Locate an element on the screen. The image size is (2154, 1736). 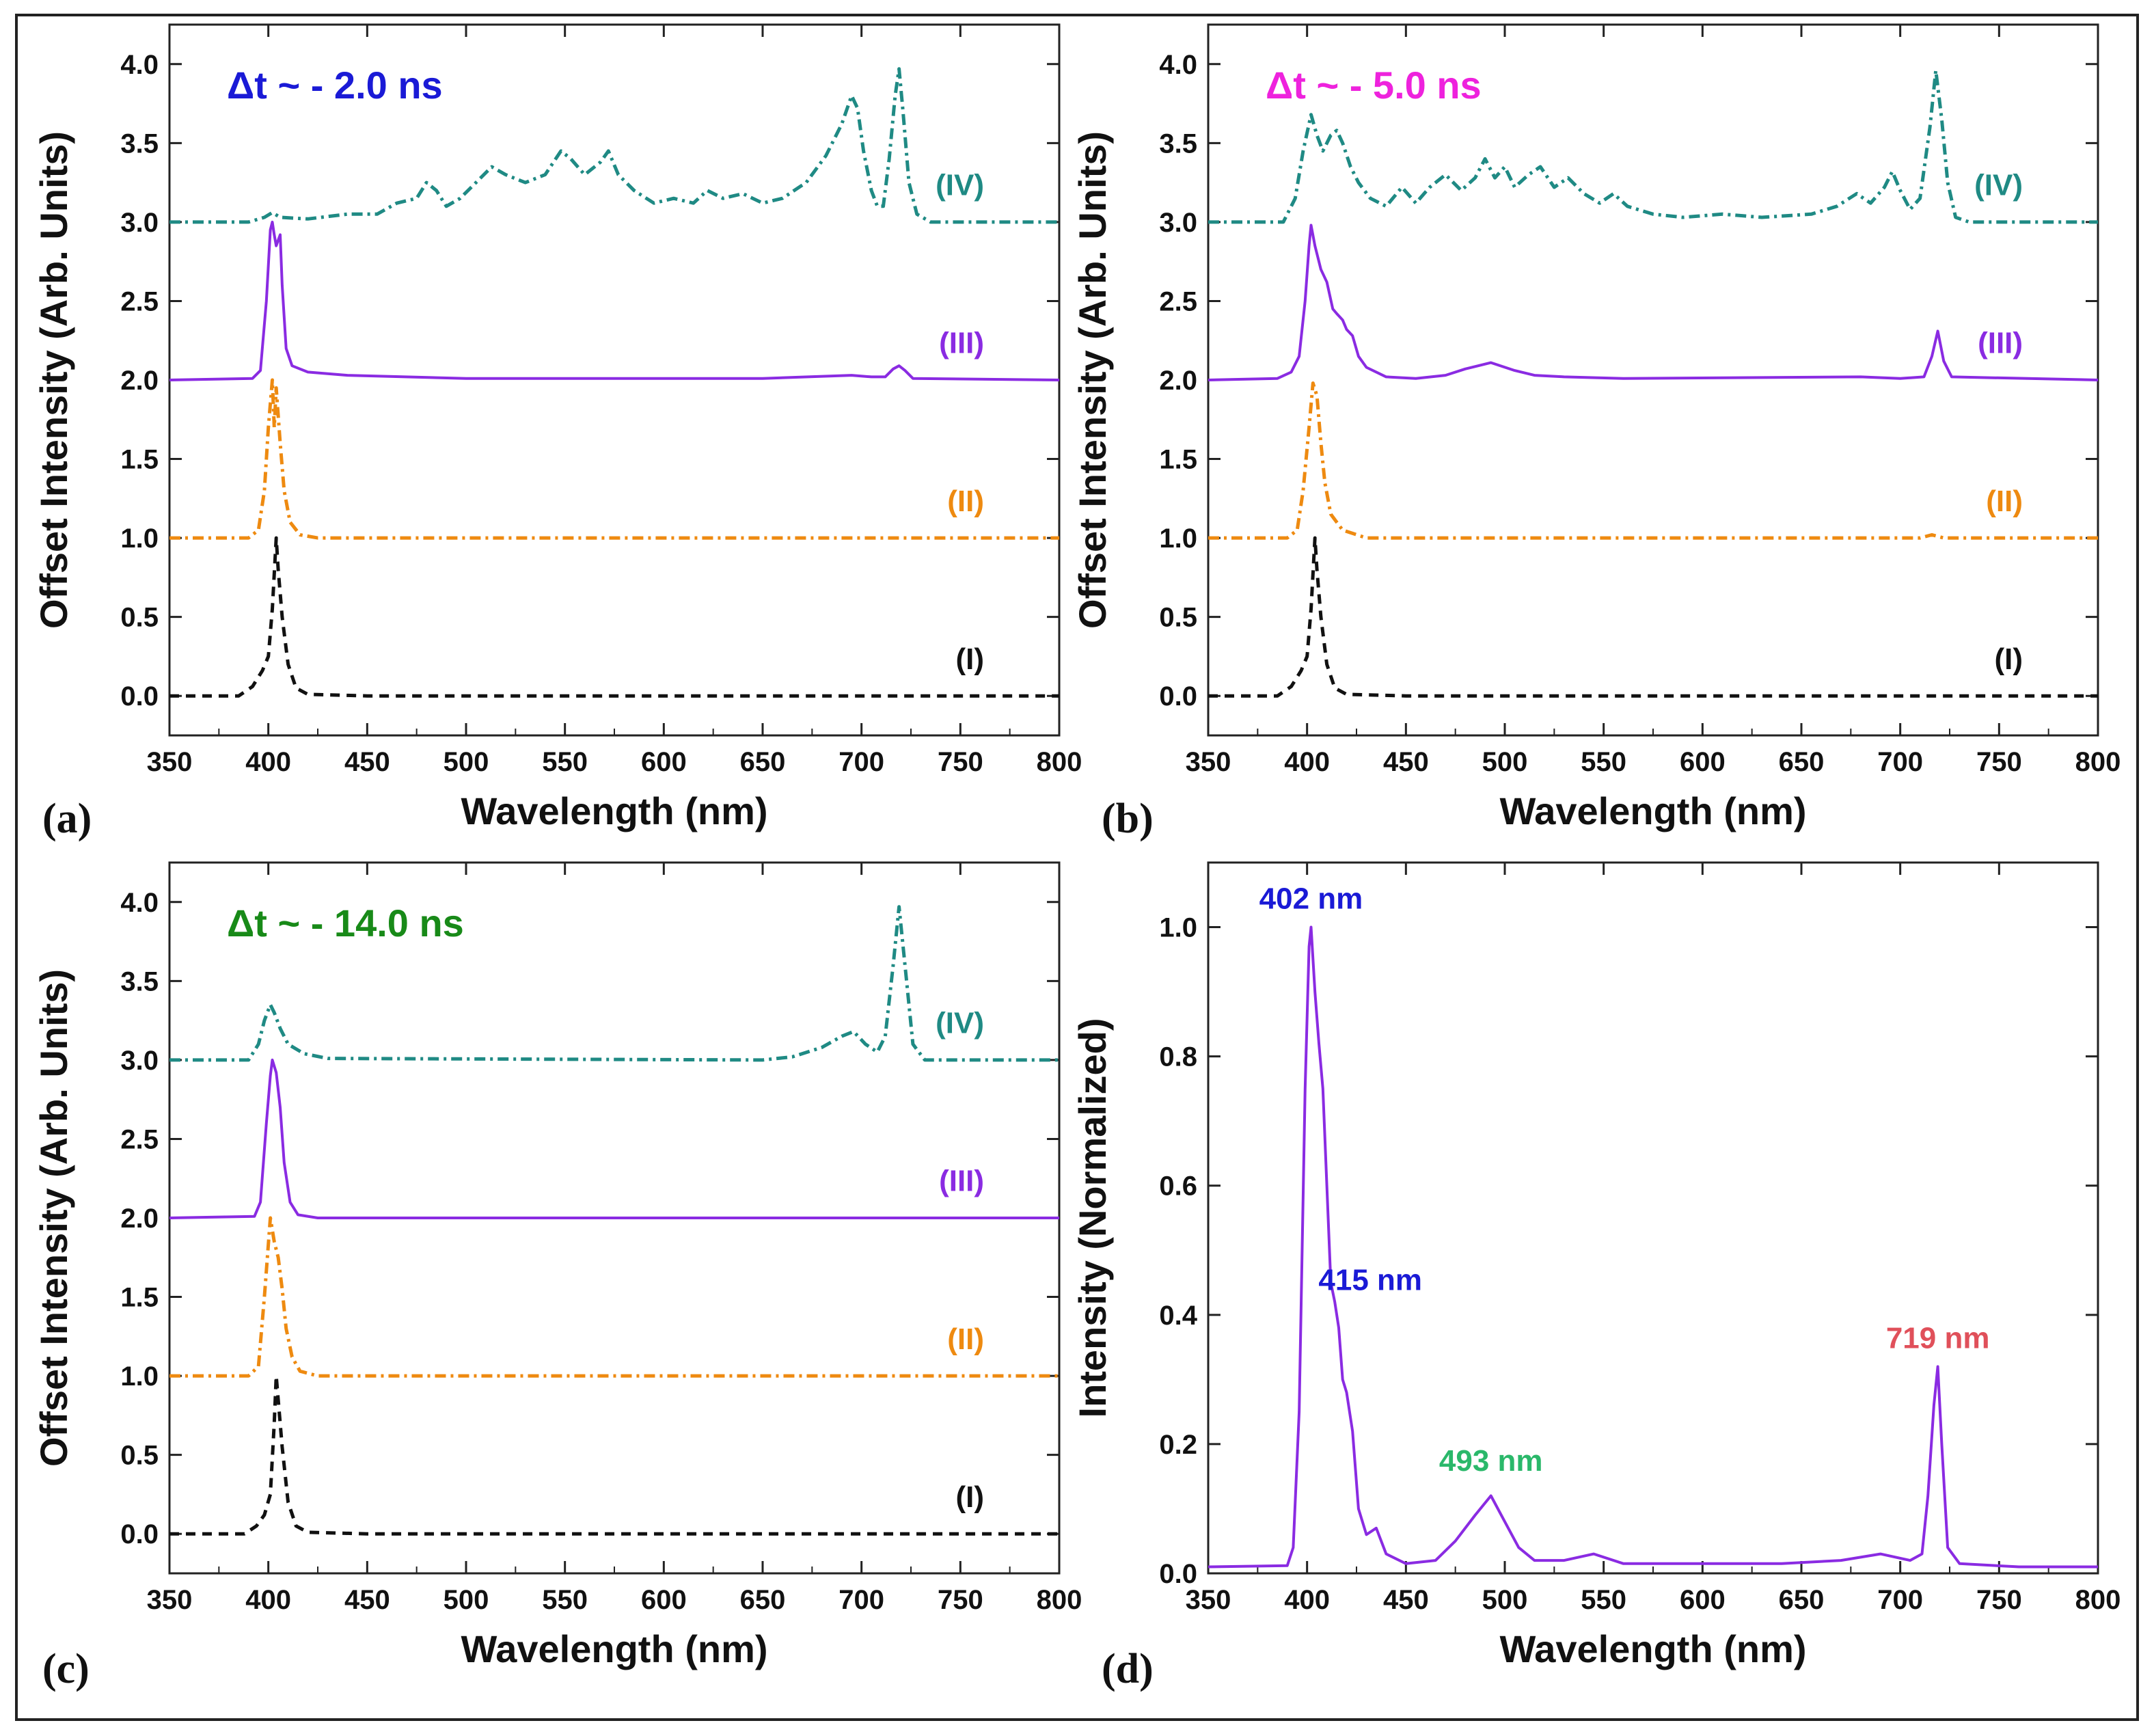
y-tick-label: 2.5 is located at coordinates (1178, 301).